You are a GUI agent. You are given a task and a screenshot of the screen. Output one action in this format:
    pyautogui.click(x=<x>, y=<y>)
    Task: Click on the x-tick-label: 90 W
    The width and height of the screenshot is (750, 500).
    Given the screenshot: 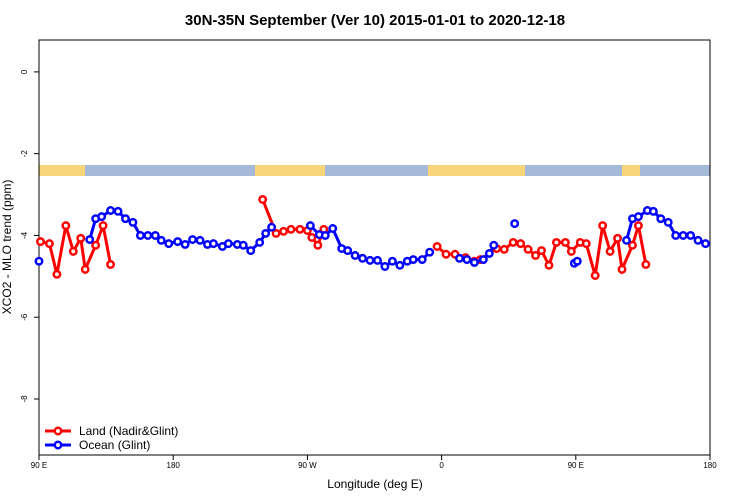 What is the action you would take?
    pyautogui.click(x=307, y=465)
    